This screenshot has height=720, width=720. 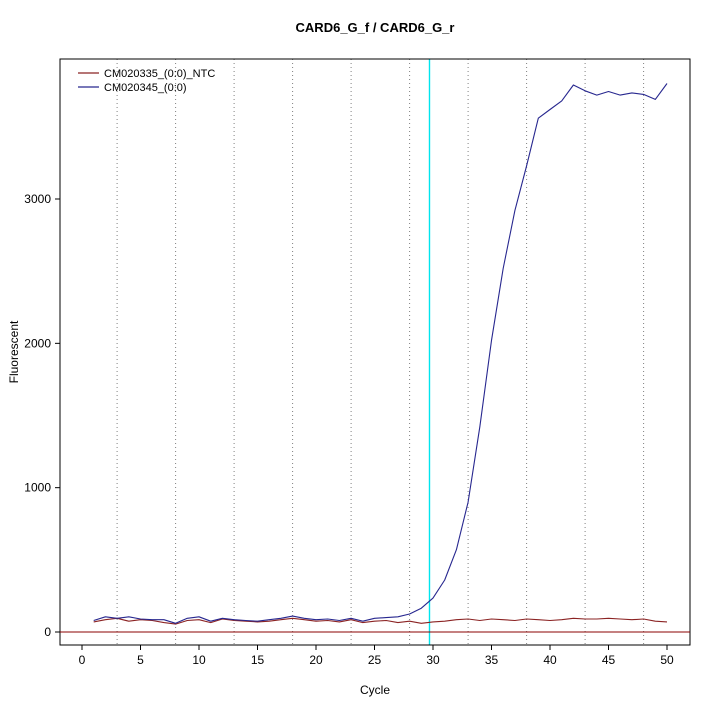 I want to click on x-tick-label: 30, so click(x=433, y=660).